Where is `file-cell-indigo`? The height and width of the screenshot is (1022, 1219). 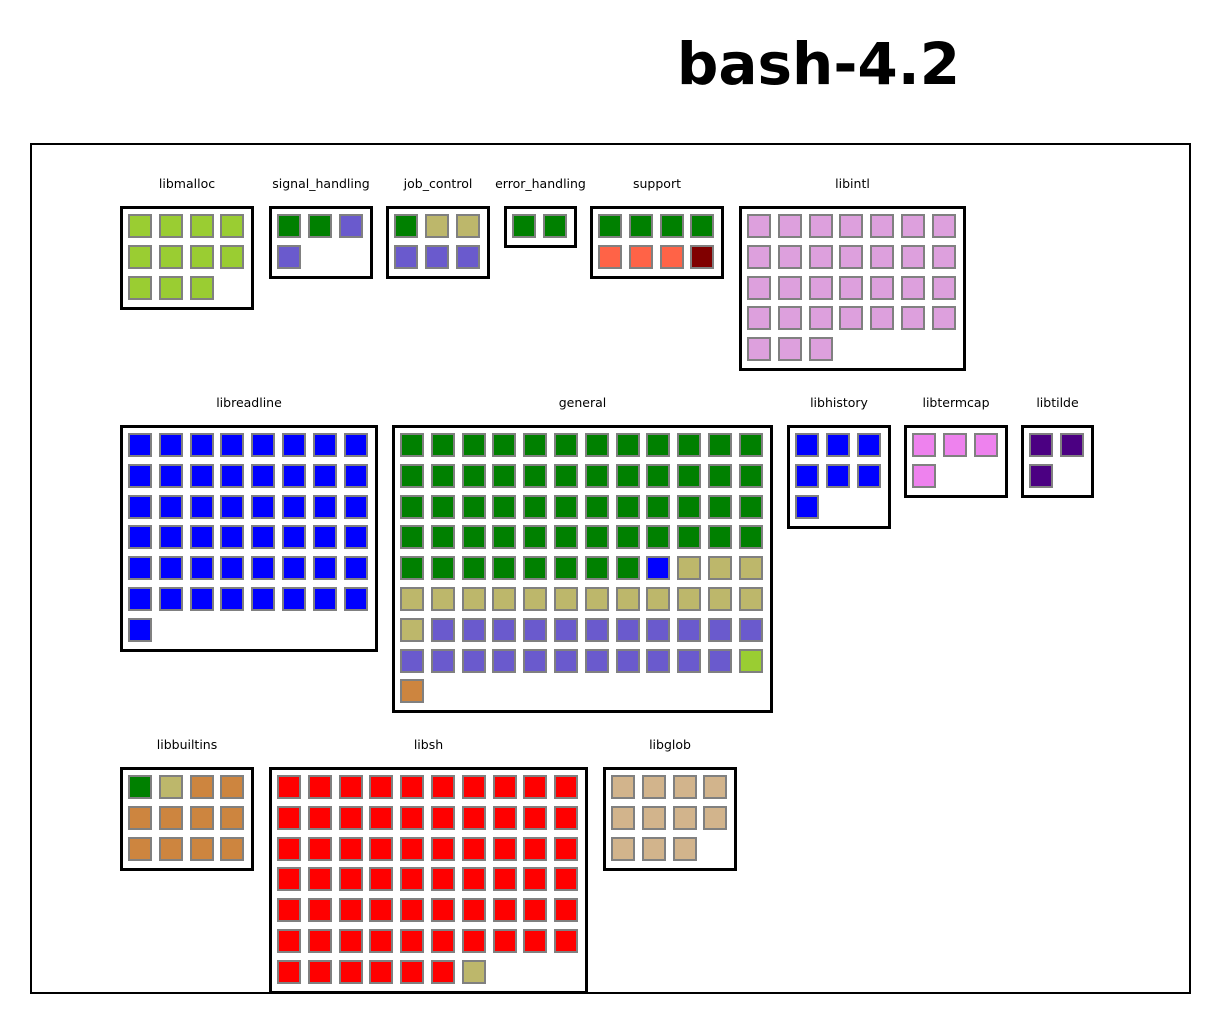
file-cell-indigo is located at coordinates (1071, 445).